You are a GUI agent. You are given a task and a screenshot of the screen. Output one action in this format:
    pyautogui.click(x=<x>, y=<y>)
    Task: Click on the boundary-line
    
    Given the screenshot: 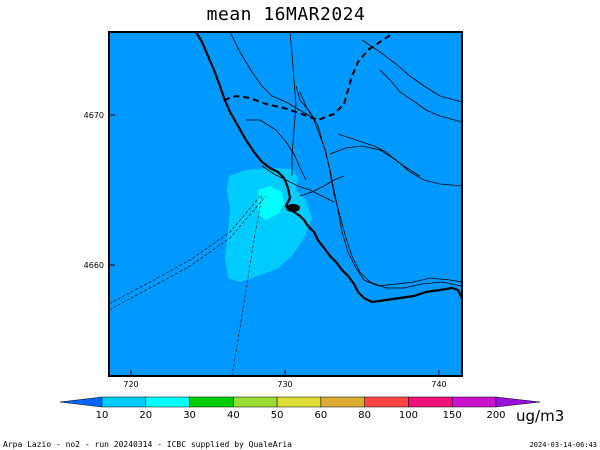 What is the action you would take?
    pyautogui.click(x=270, y=74)
    